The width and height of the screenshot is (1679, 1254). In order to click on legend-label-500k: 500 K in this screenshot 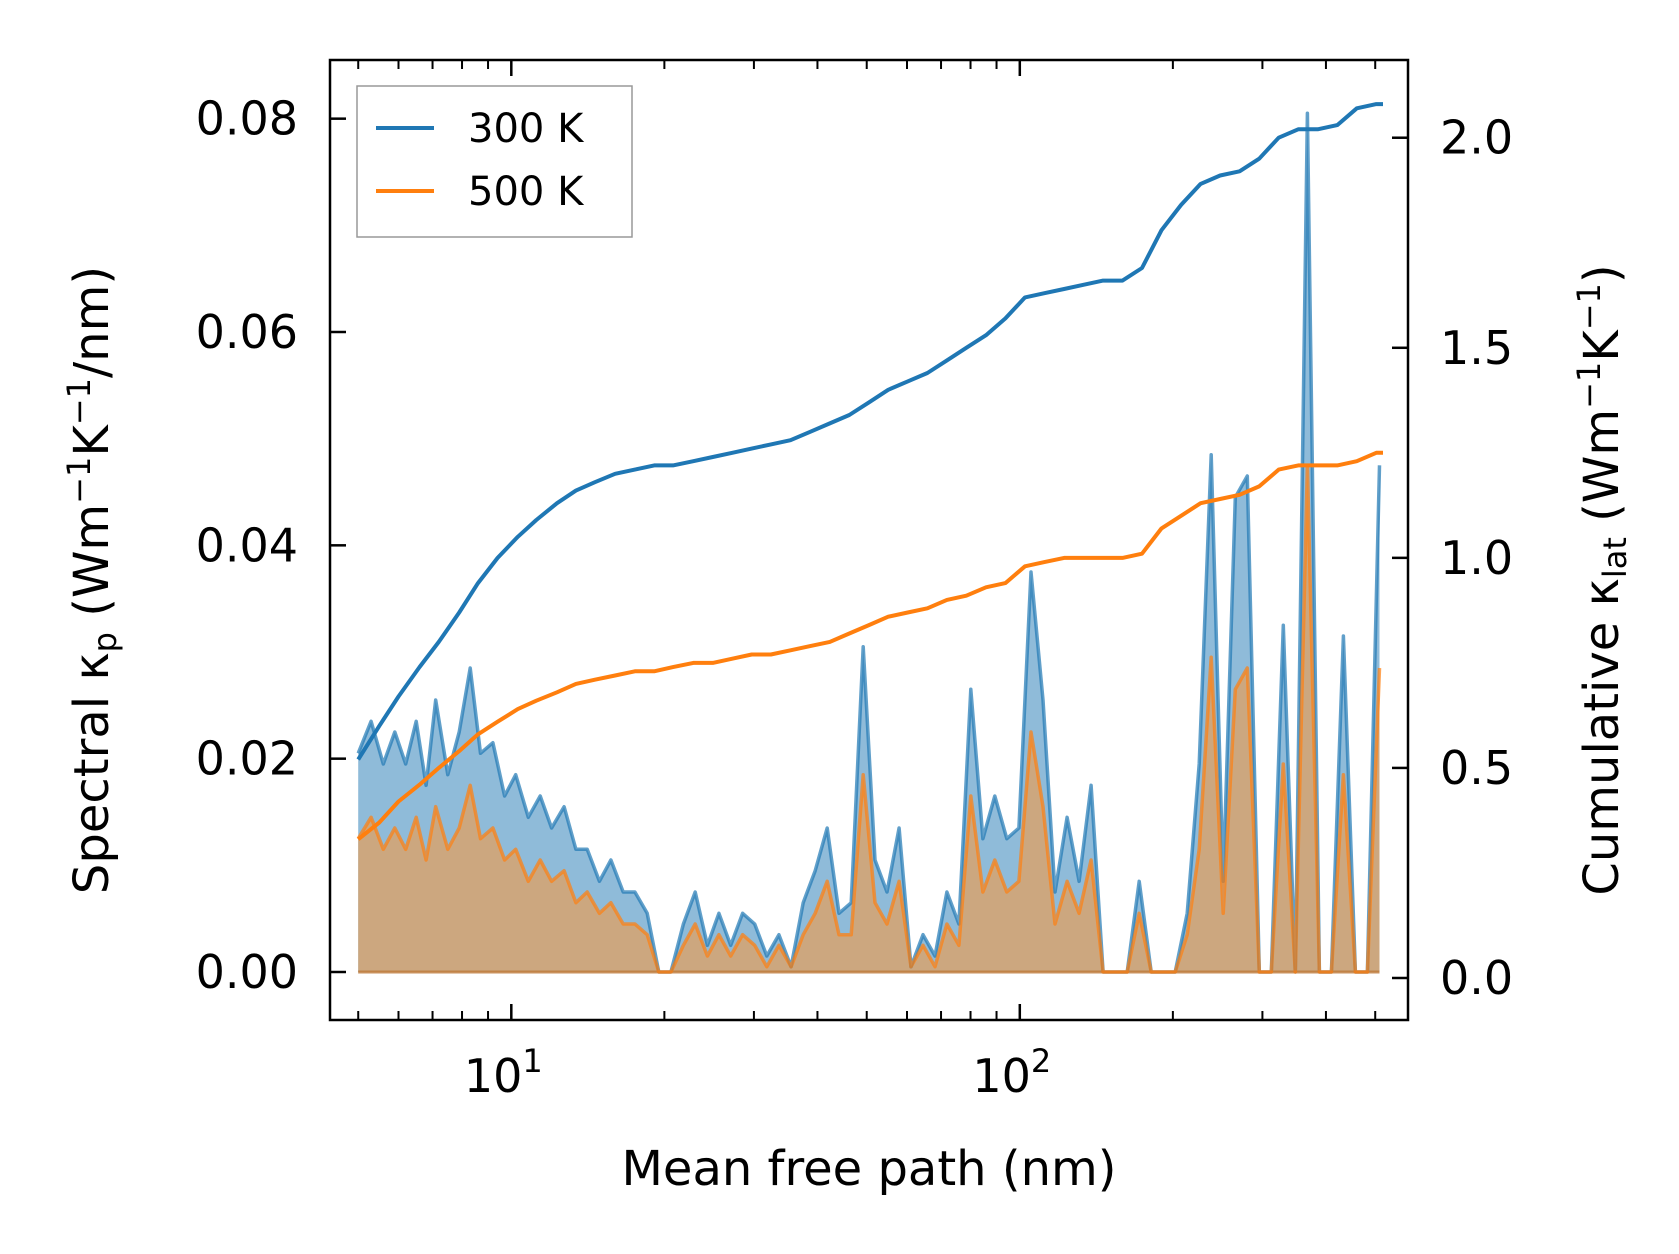, I will do `click(526, 192)`.